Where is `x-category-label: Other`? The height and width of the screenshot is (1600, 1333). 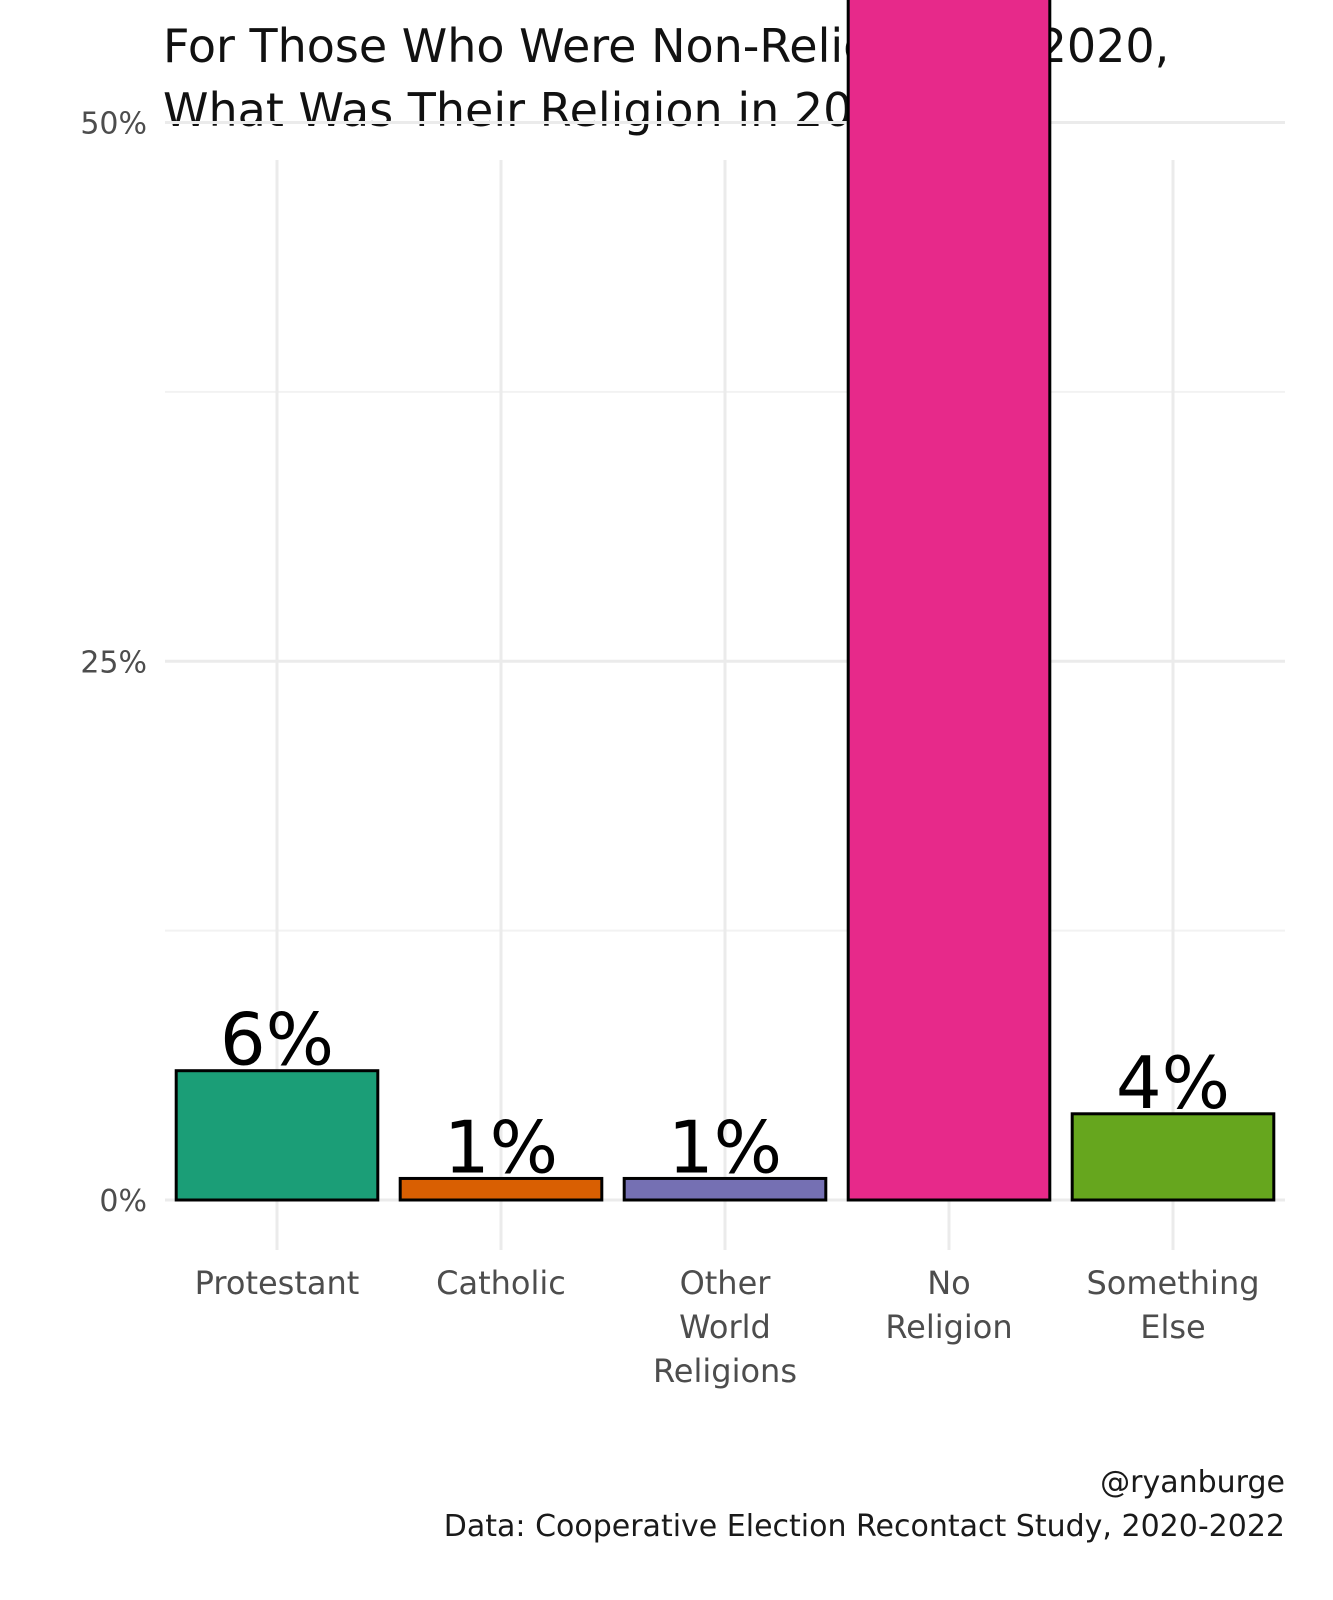 x-category-label: Other is located at coordinates (726, 1283).